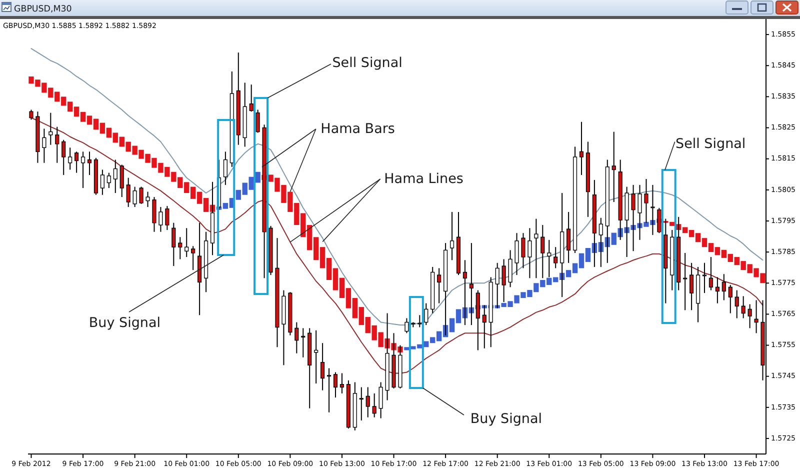  Describe the element at coordinates (357, 129) in the screenshot. I see `annotation: Hama Bars` at that location.